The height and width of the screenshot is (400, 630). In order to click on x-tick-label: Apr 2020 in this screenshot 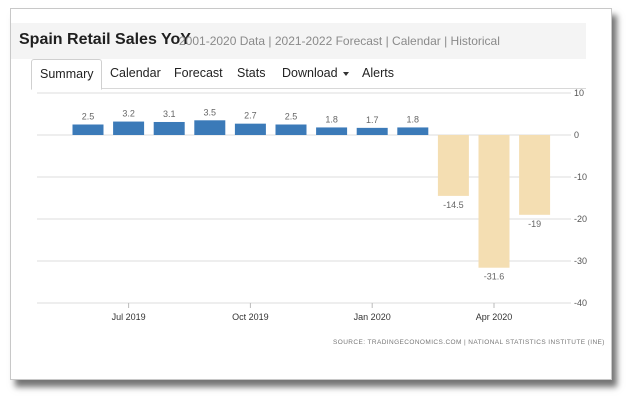, I will do `click(494, 317)`.